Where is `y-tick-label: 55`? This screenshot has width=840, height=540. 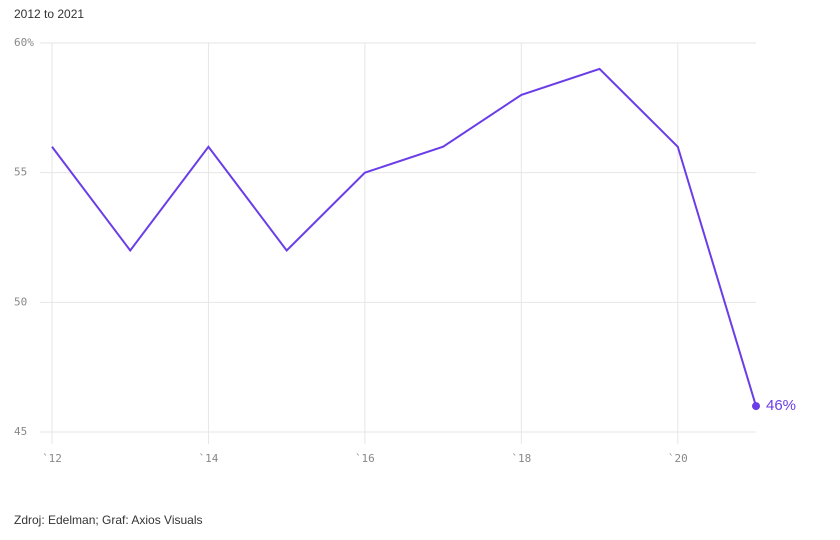
y-tick-label: 55 is located at coordinates (20, 172).